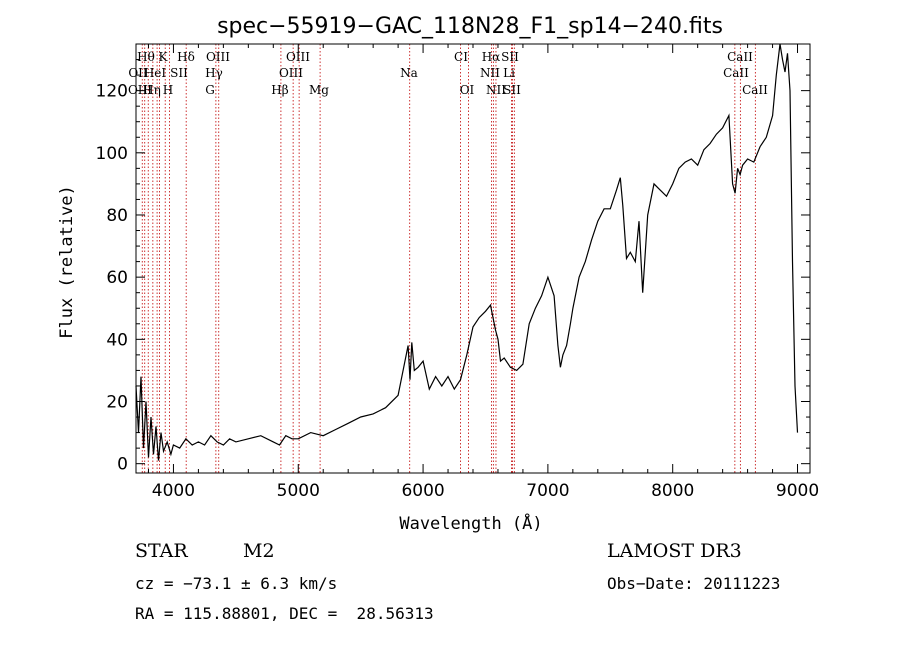 This screenshot has width=900, height=649. What do you see at coordinates (319, 90) in the screenshot?
I see `spectral-line-label: Mg` at bounding box center [319, 90].